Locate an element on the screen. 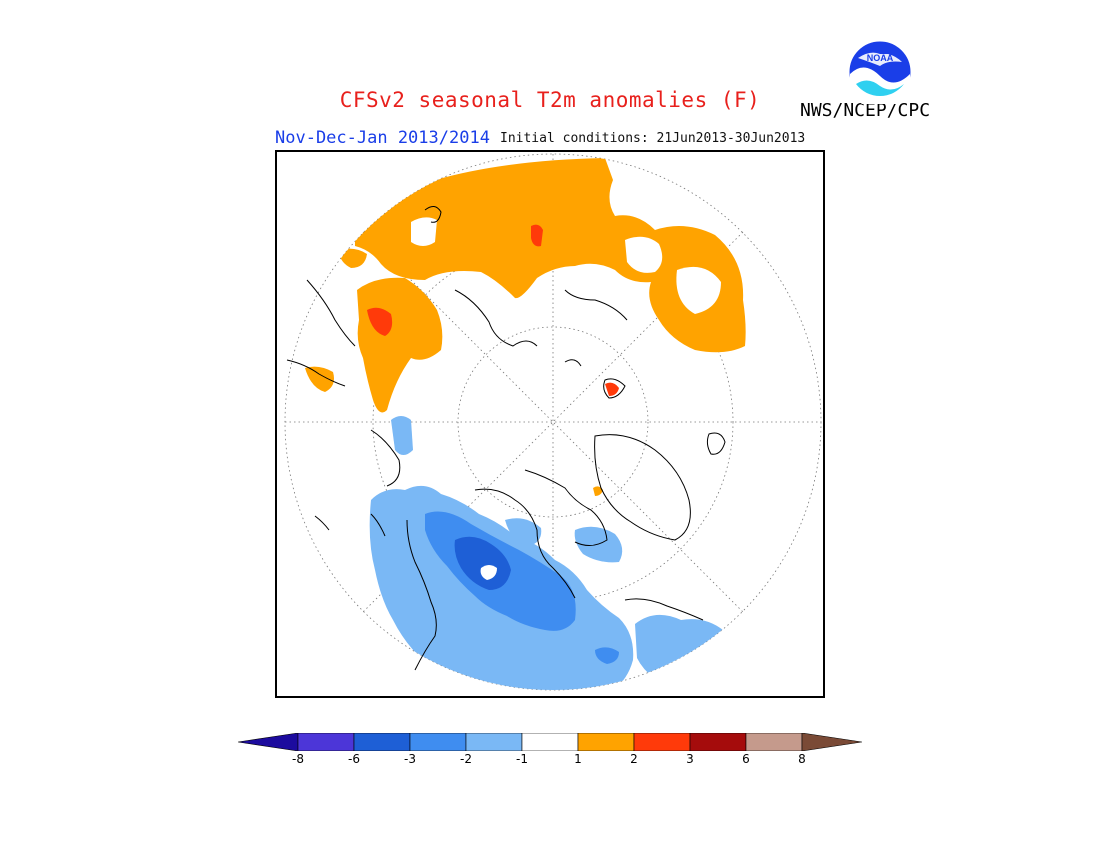 The image size is (1100, 850). chart-title: CFSv2 seasonal T2m anomalies (F) is located at coordinates (550, 100).